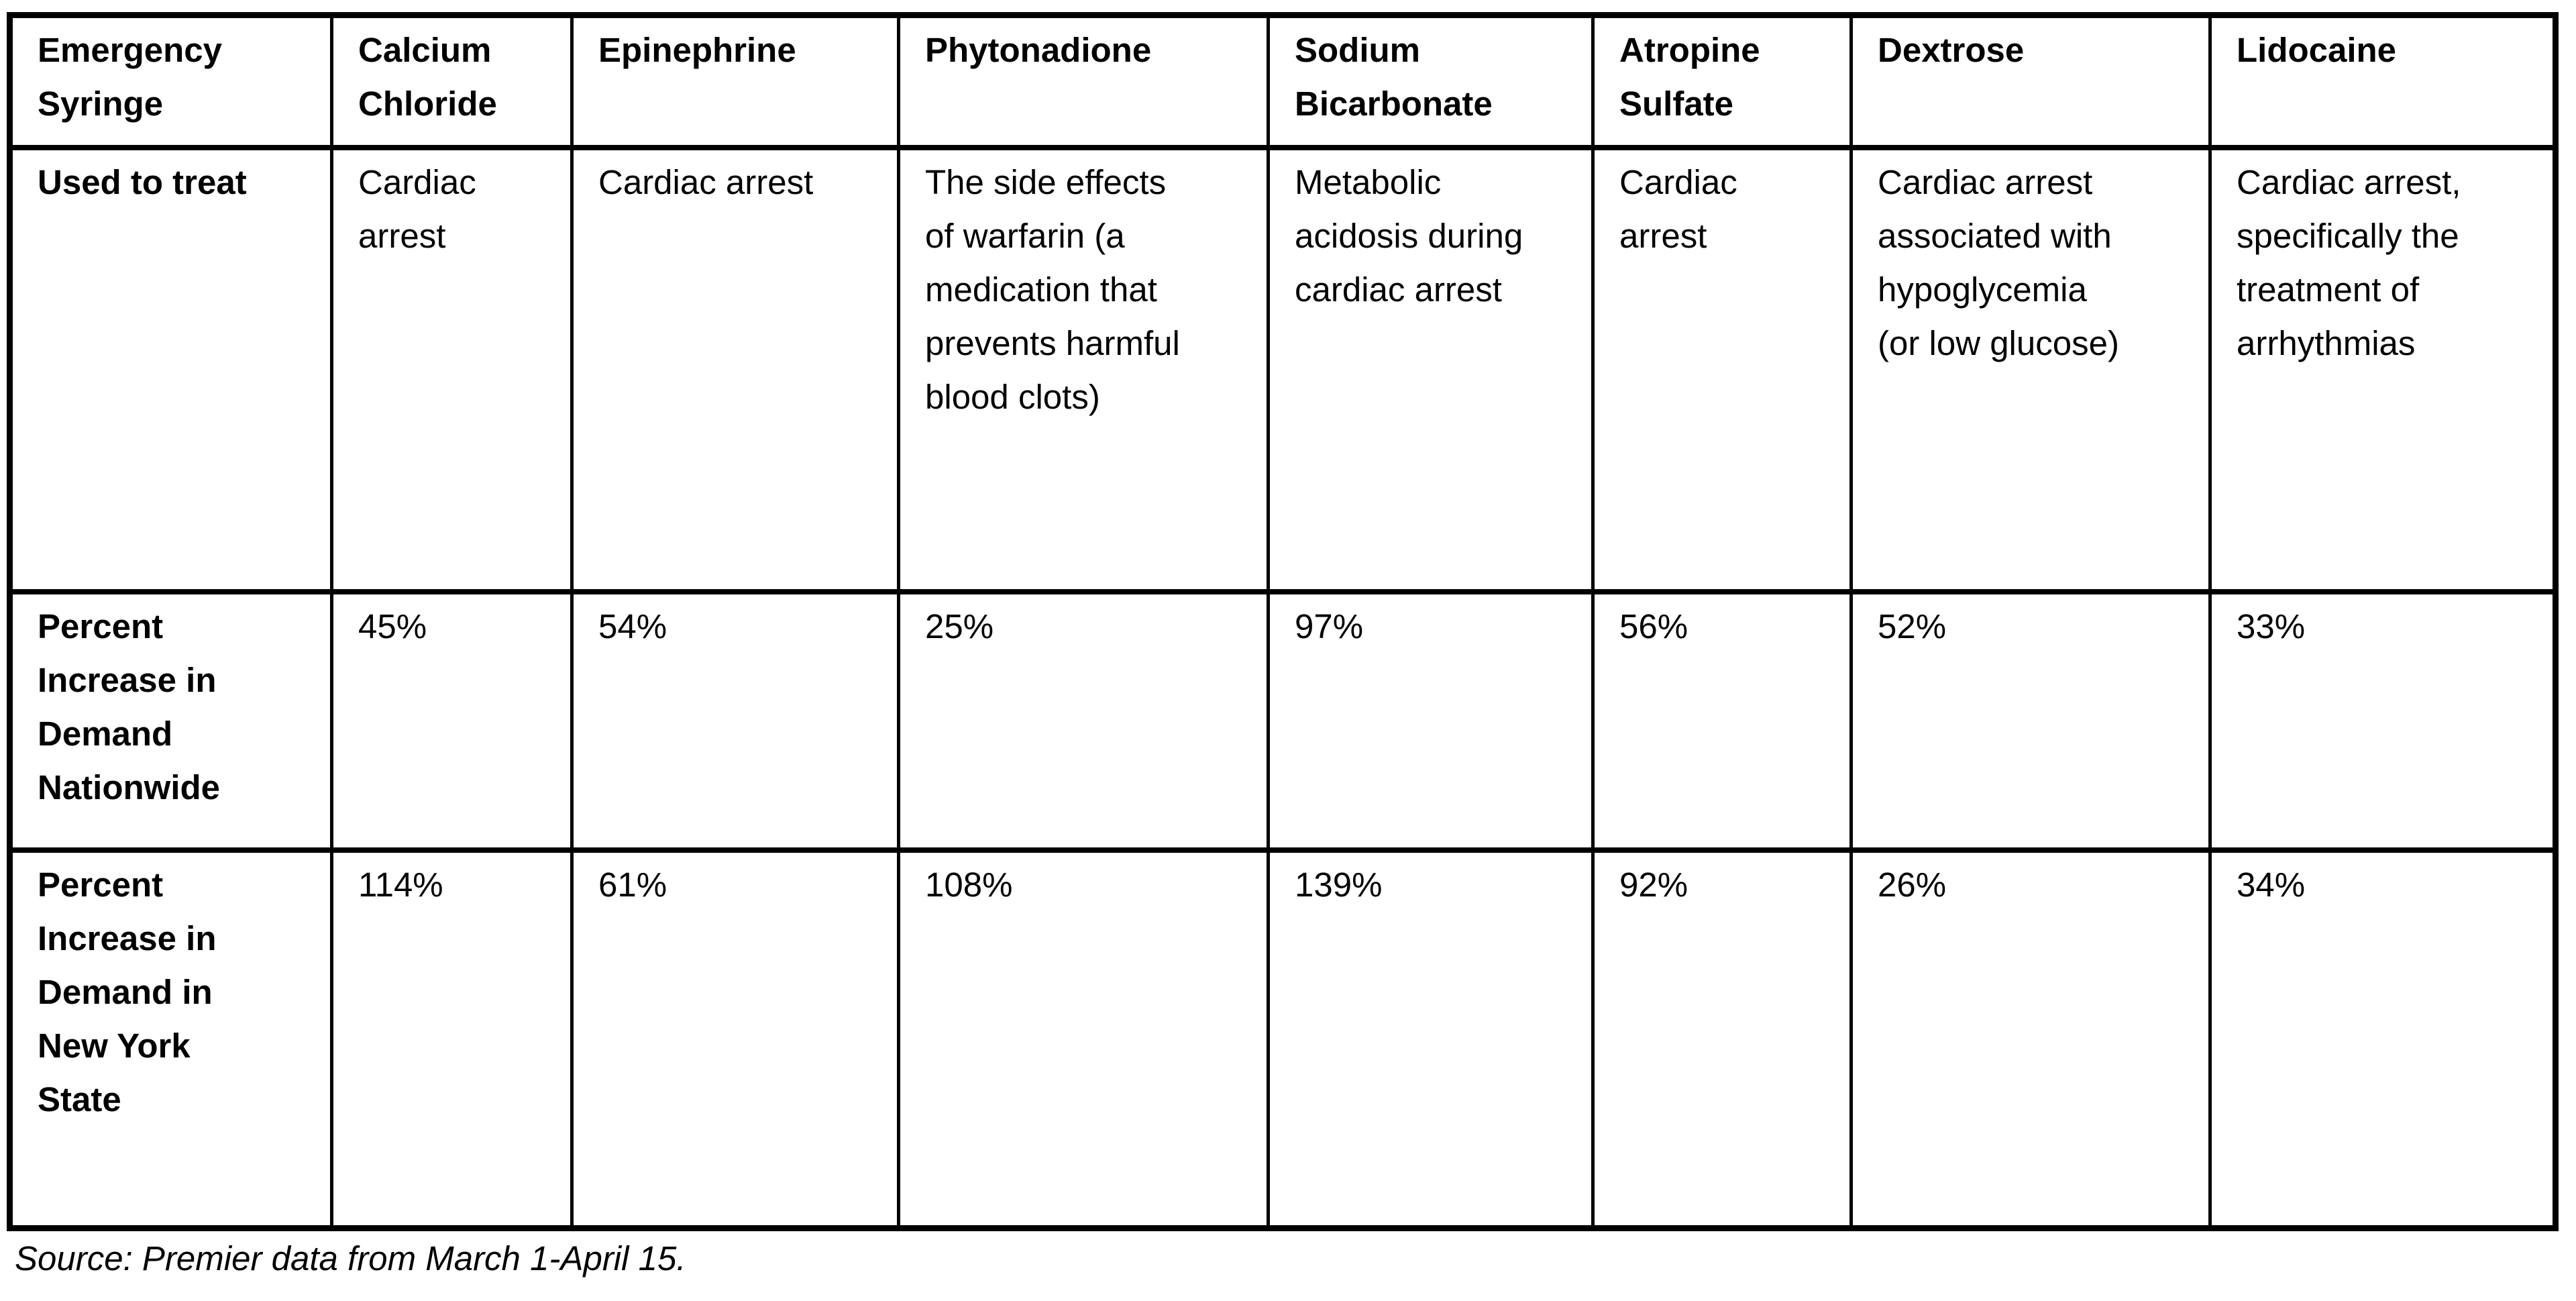 The image size is (2576, 1301). Describe the element at coordinates (2382, 1039) in the screenshot. I see `cell-newyork-lidocaine: 34%` at that location.